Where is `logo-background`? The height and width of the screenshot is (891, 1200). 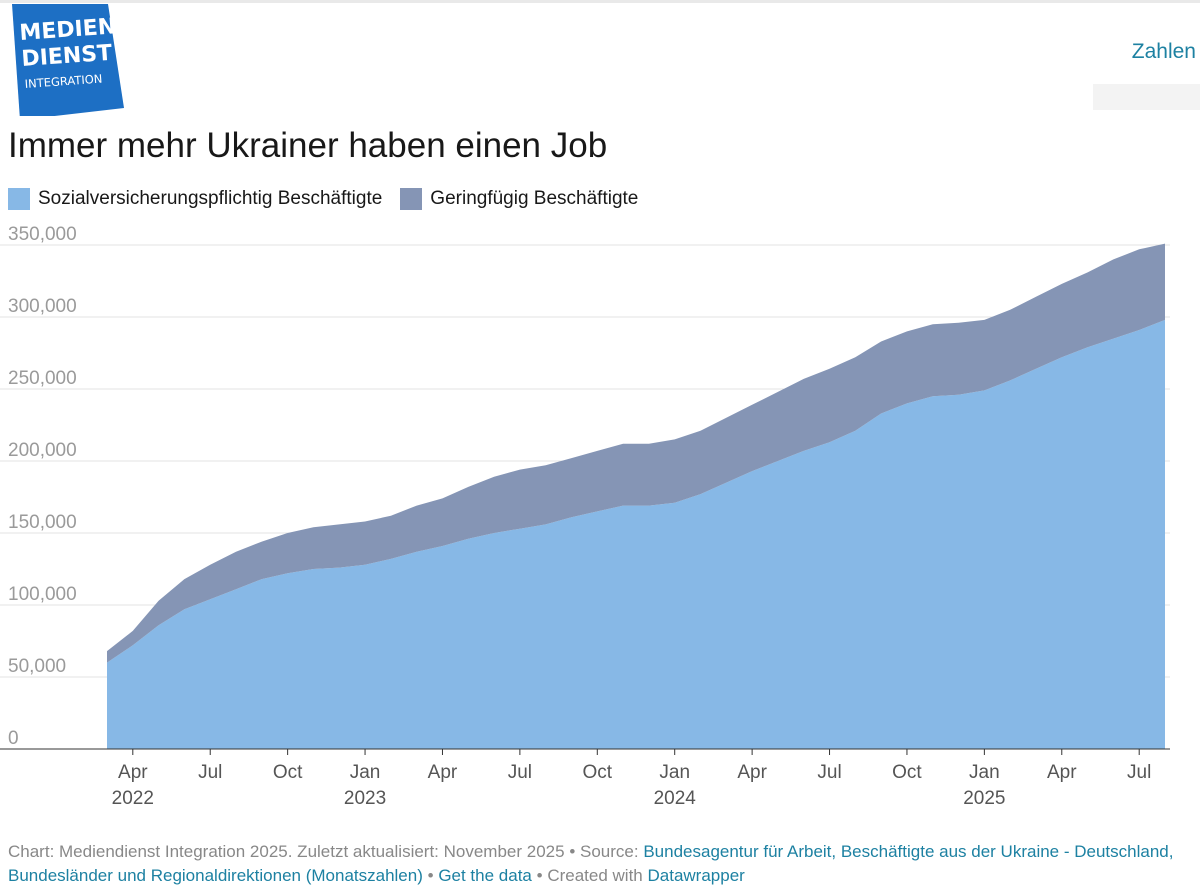
logo-background is located at coordinates (68, 60).